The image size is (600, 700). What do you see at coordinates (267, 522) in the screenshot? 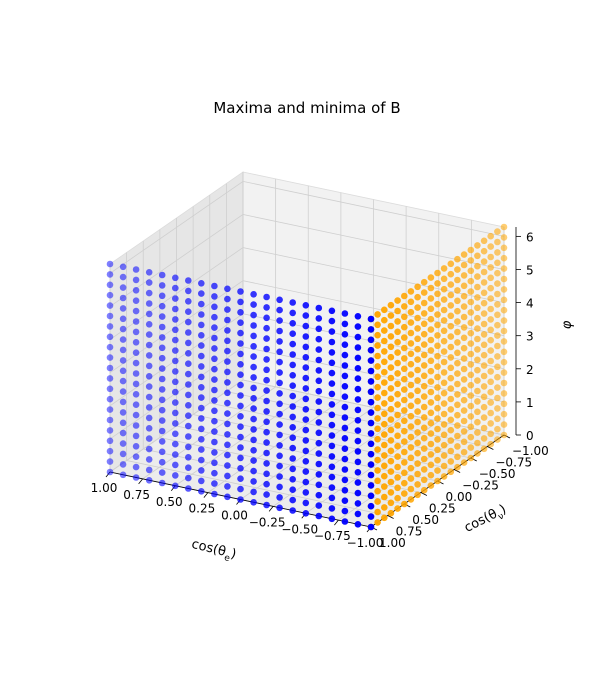
I see `x-tick-label: −0.25` at bounding box center [267, 522].